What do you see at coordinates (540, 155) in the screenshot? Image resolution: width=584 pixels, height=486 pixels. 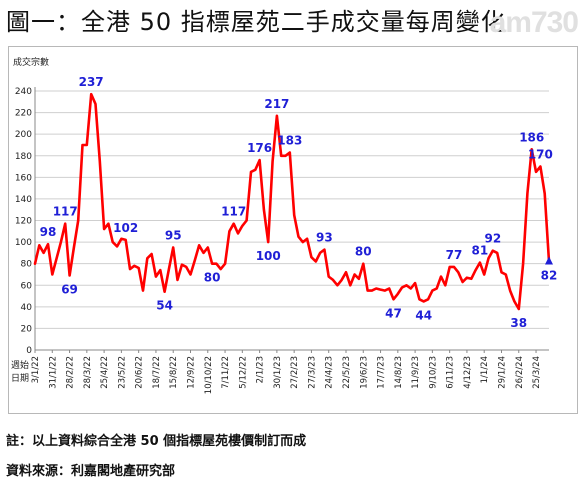 I see `data-label: 170` at bounding box center [540, 155].